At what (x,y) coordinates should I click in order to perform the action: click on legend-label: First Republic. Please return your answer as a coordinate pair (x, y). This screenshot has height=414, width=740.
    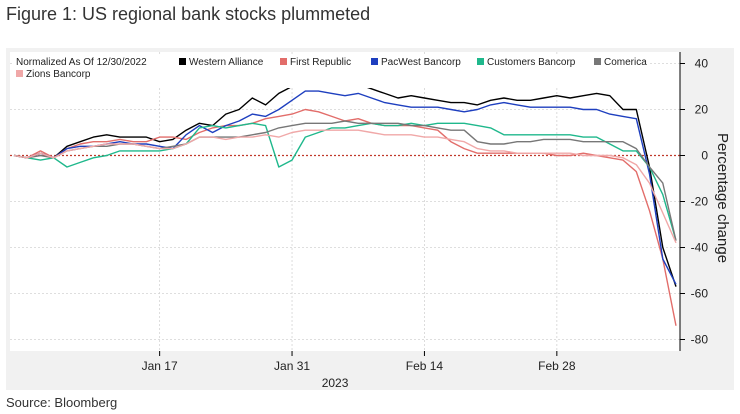
    Looking at the image, I should click on (320, 62).